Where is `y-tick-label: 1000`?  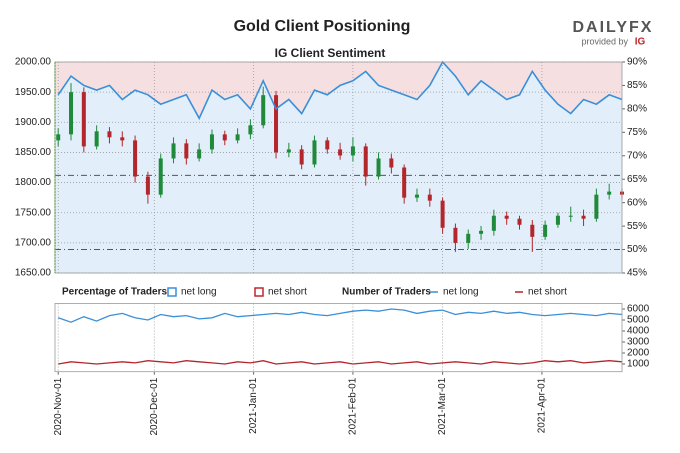
y-tick-label: 1000 is located at coordinates (638, 364).